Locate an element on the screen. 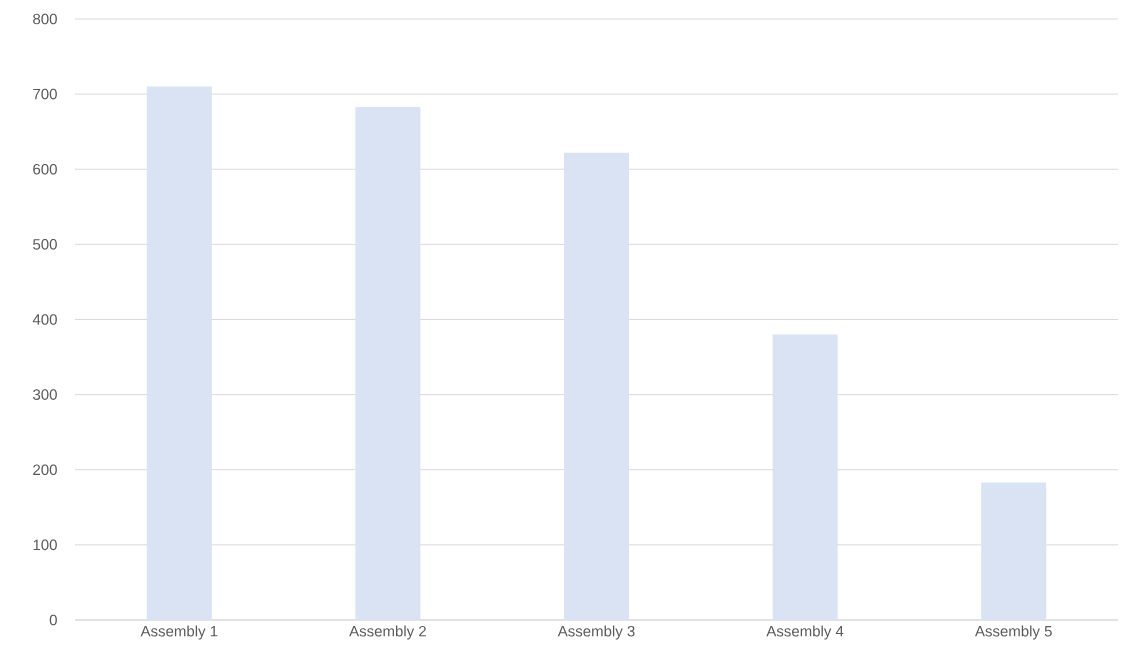  x-tick-label: Assembly 2 is located at coordinates (387, 632).